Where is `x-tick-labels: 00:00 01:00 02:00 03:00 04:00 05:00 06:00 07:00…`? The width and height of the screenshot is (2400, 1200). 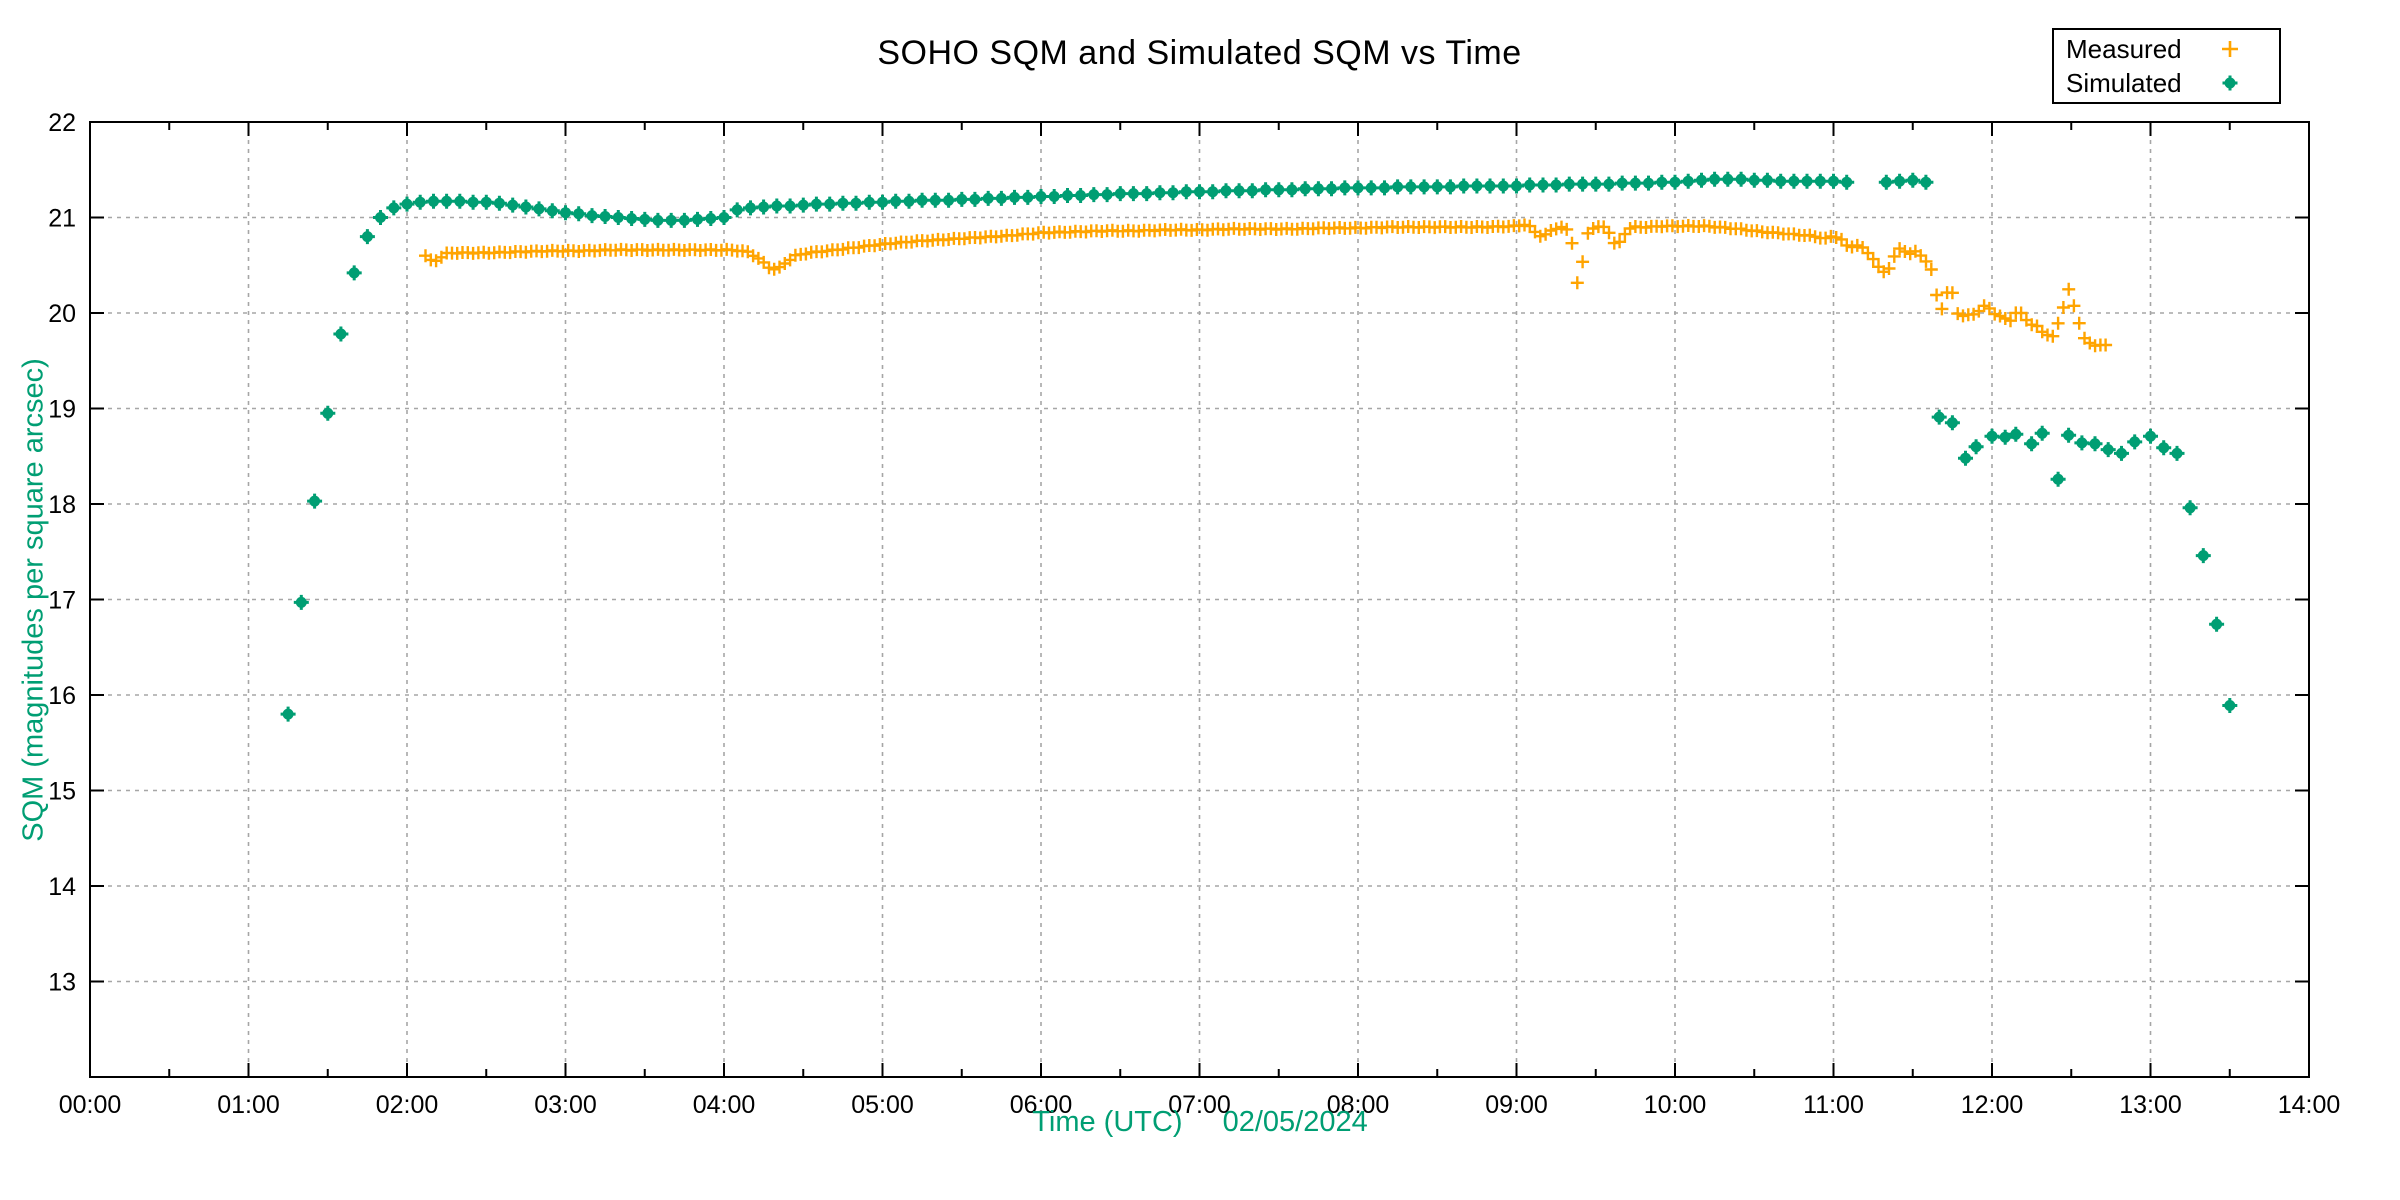
x-tick-labels: 00:00 01:00 02:00 03:00 04:00 05:00 06:00 07:00… is located at coordinates (1200, 1105).